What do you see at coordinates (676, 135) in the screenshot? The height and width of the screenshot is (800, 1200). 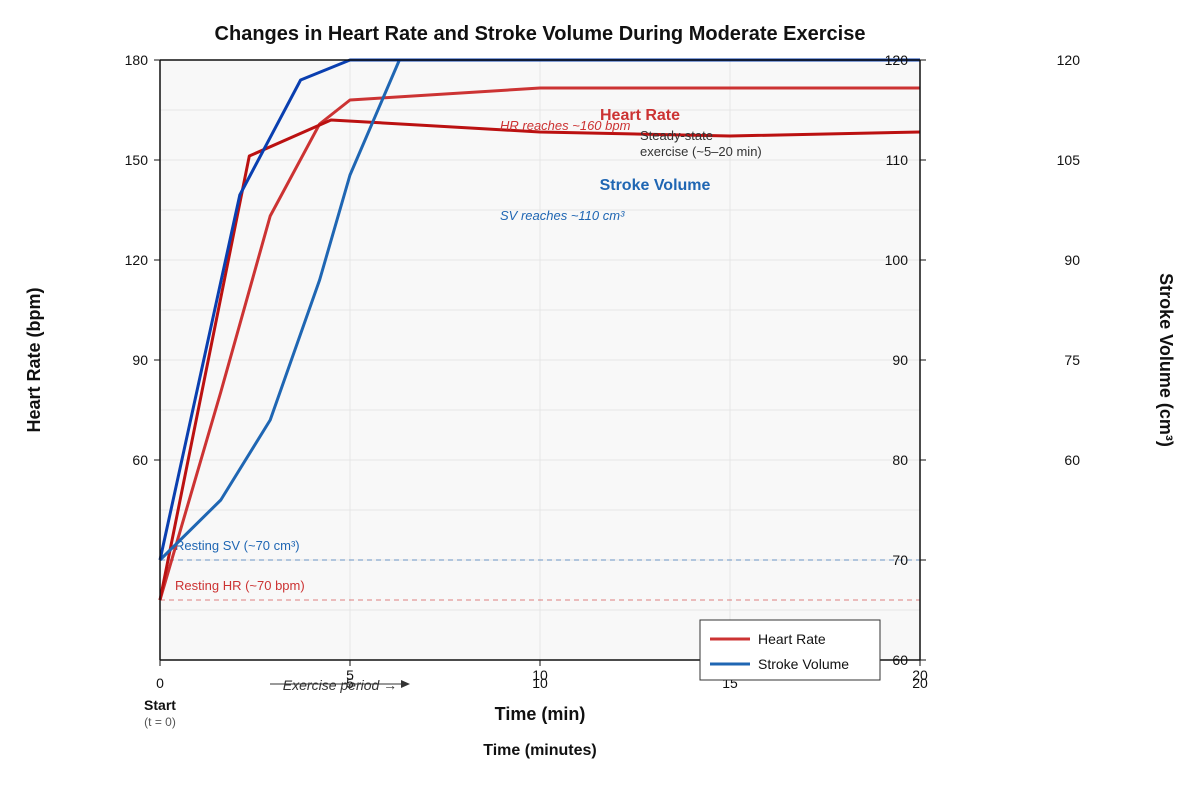 I see `steady-state-annotation-line1: Steady-state` at bounding box center [676, 135].